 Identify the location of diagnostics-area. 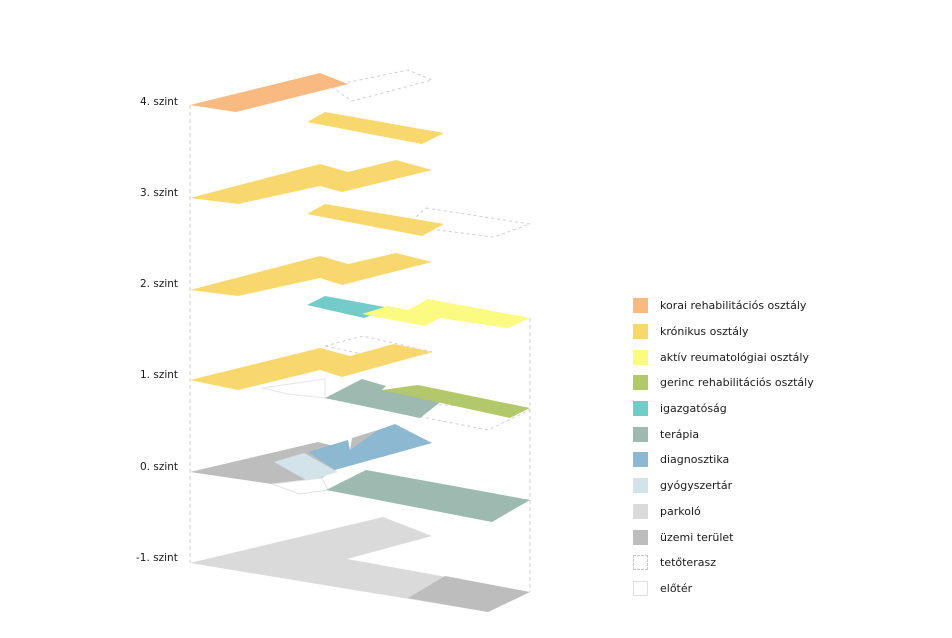
(370, 447).